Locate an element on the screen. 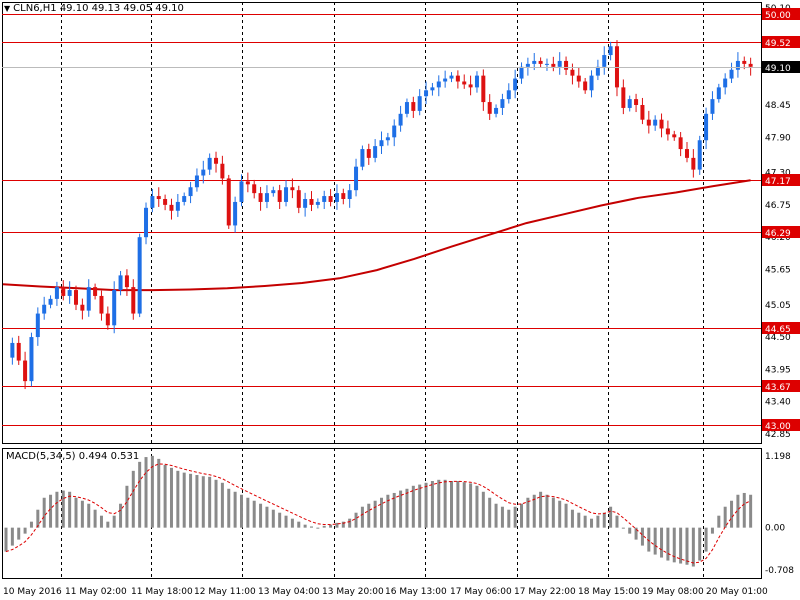 Image resolution: width=800 pixels, height=600 pixels. x-tick-label: 20 May 01:00 is located at coordinates (737, 592).